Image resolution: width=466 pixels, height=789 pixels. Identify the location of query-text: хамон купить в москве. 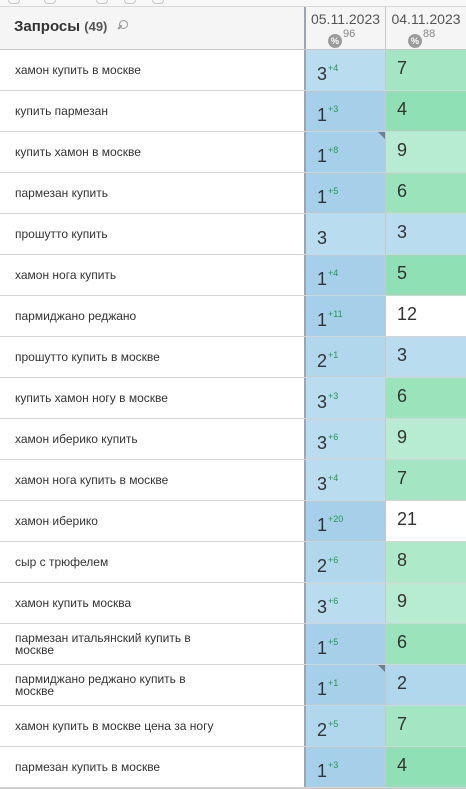
(115, 70).